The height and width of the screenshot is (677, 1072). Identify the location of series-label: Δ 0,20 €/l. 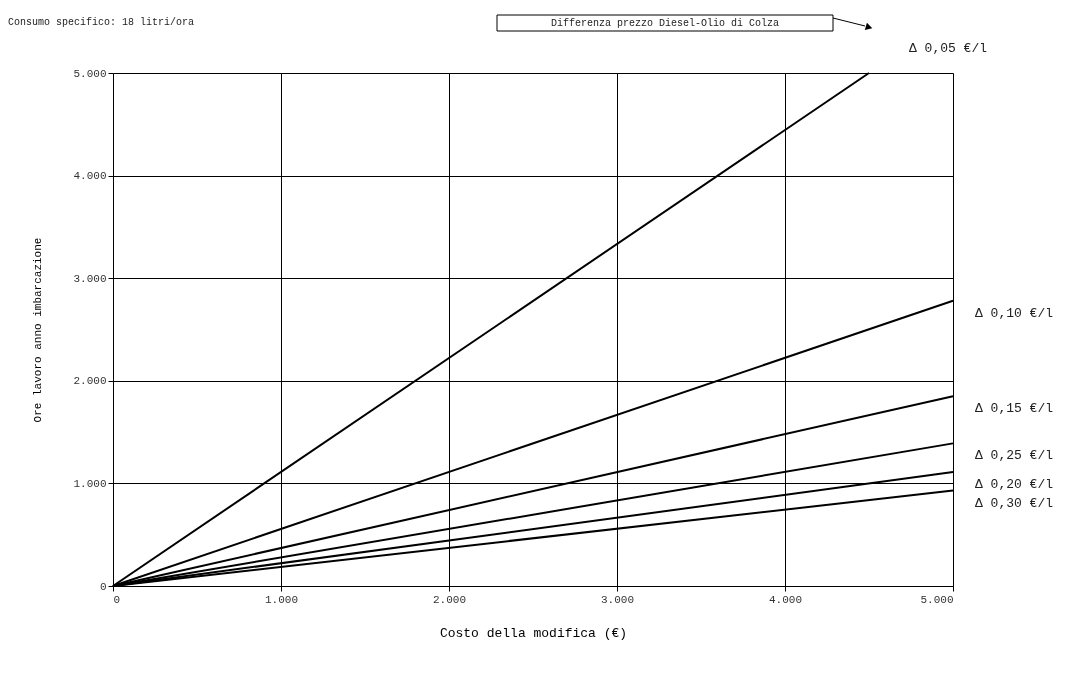
(1014, 485).